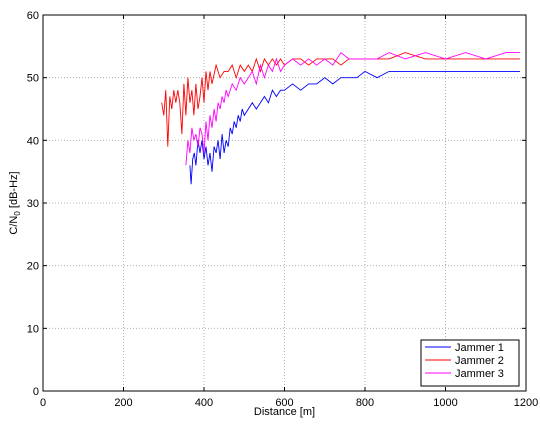 The image size is (540, 430). I want to click on x-tick-label: 1200, so click(526, 403).